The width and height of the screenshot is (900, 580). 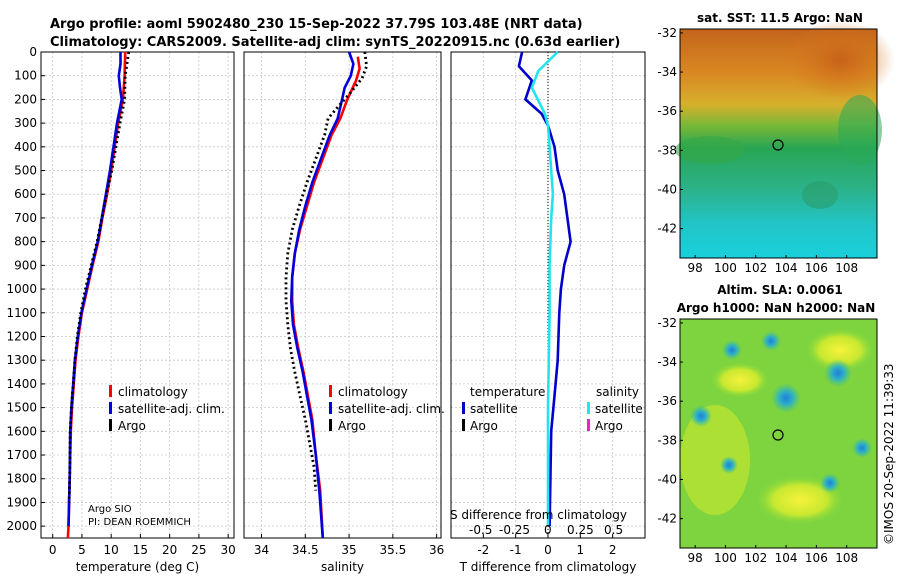 I want to click on map-y-tick-label: -32, so click(x=667, y=323).